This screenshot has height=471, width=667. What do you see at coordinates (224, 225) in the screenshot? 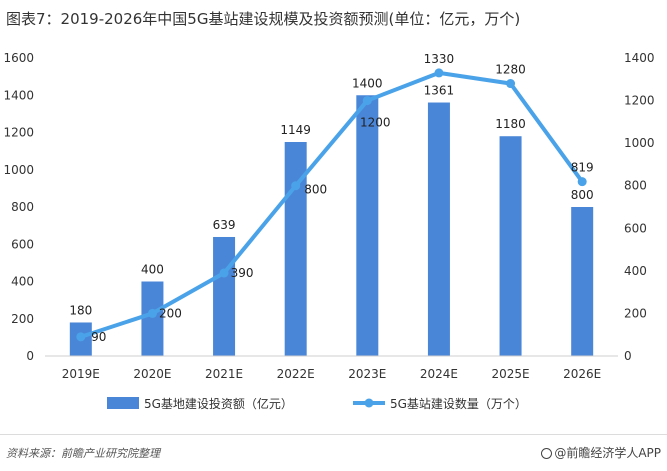
I see `bar-data-label: 639` at bounding box center [224, 225].